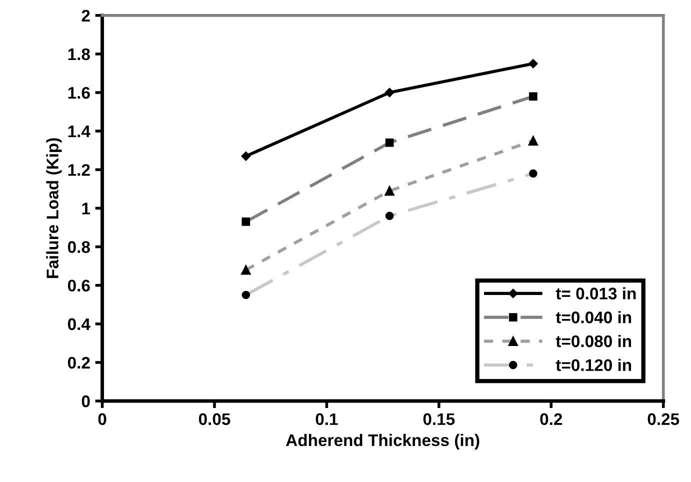 This screenshot has width=691, height=482. Describe the element at coordinates (383, 442) in the screenshot. I see `x-axis-title: Adherend Thickness (in)` at that location.